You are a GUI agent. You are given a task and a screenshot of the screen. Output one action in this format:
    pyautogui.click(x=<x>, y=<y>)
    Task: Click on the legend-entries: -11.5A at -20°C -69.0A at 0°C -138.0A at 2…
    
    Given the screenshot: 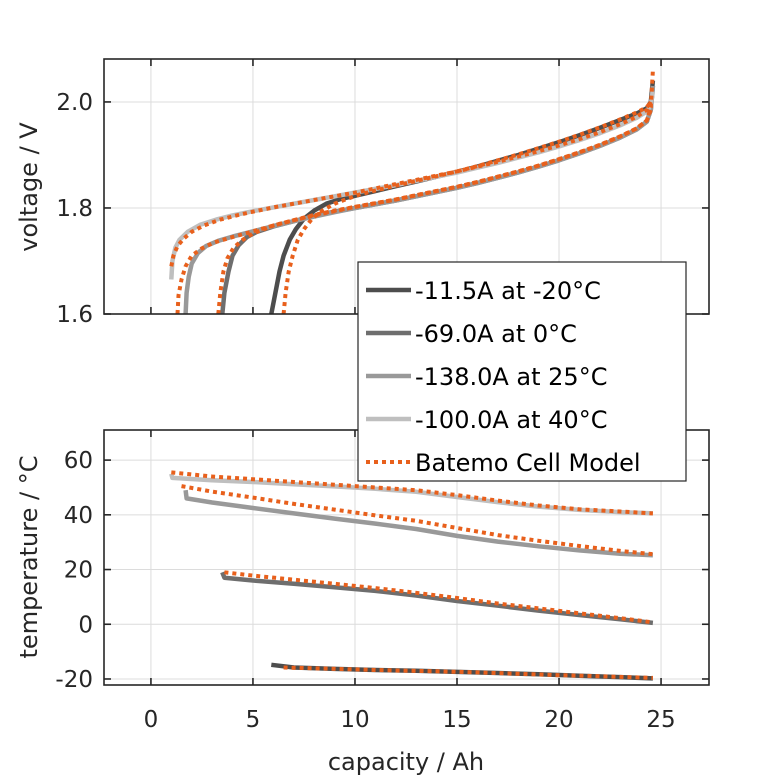 What is the action you would take?
    pyautogui.click(x=503, y=377)
    